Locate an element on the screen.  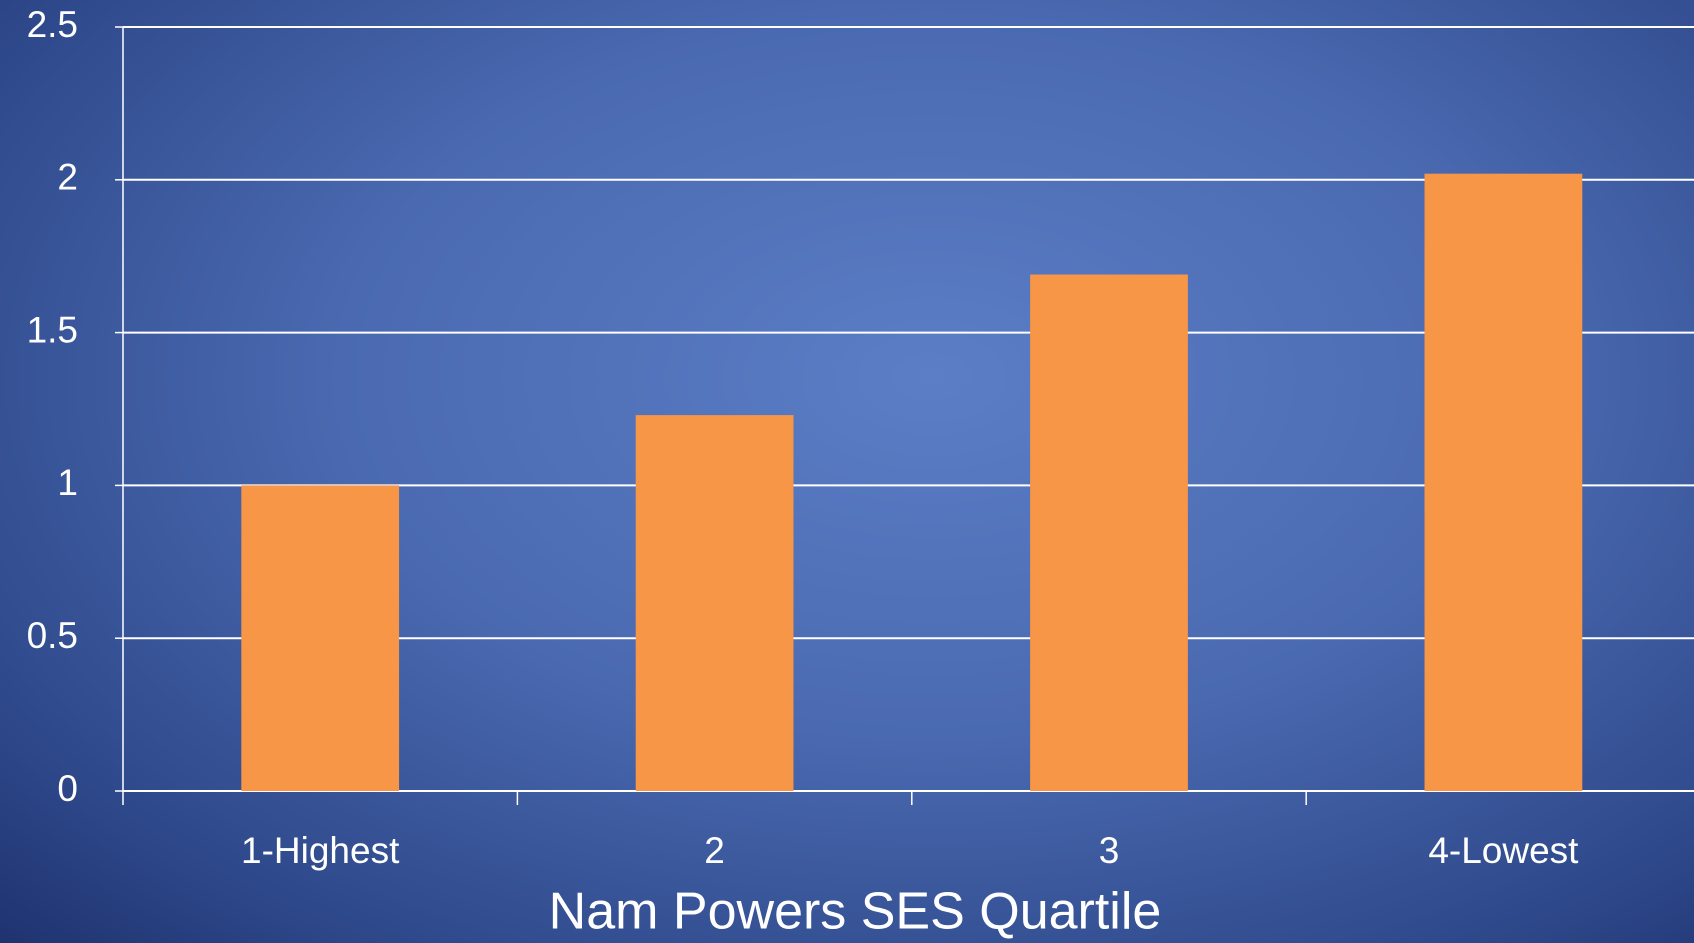
x-tick-label: 3 is located at coordinates (1109, 850).